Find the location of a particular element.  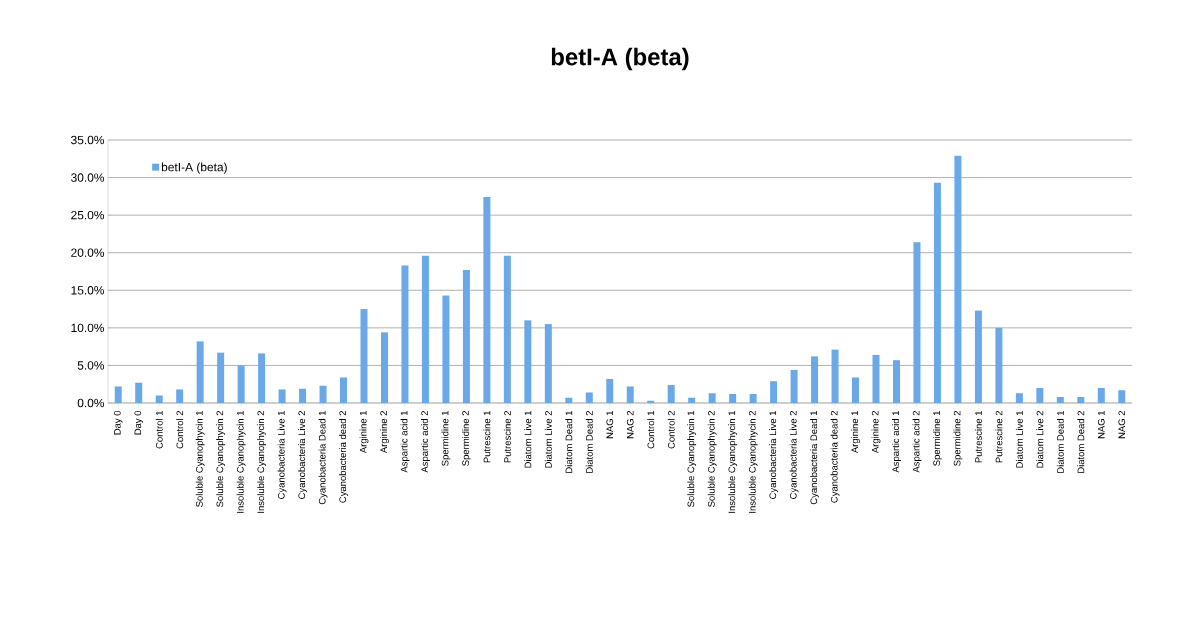

y-tick-label: 25.0% is located at coordinates (88, 215).